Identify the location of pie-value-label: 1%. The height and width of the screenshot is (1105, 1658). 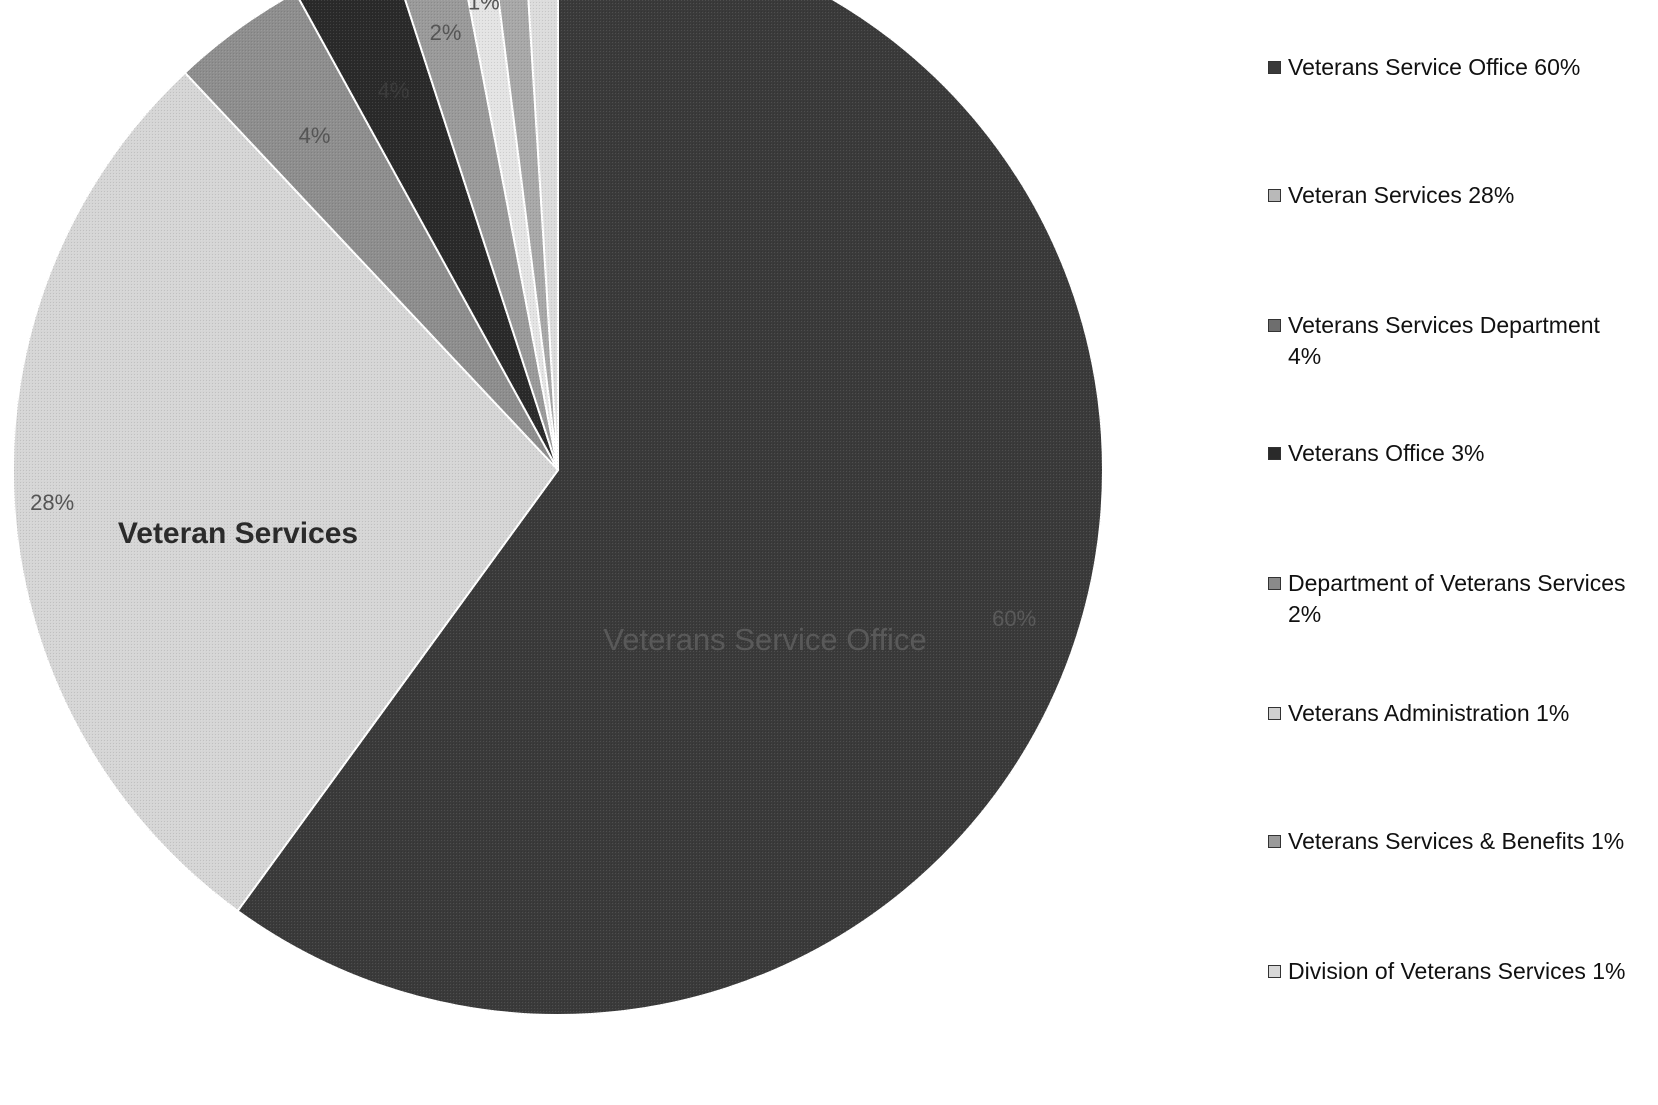
(484, 7).